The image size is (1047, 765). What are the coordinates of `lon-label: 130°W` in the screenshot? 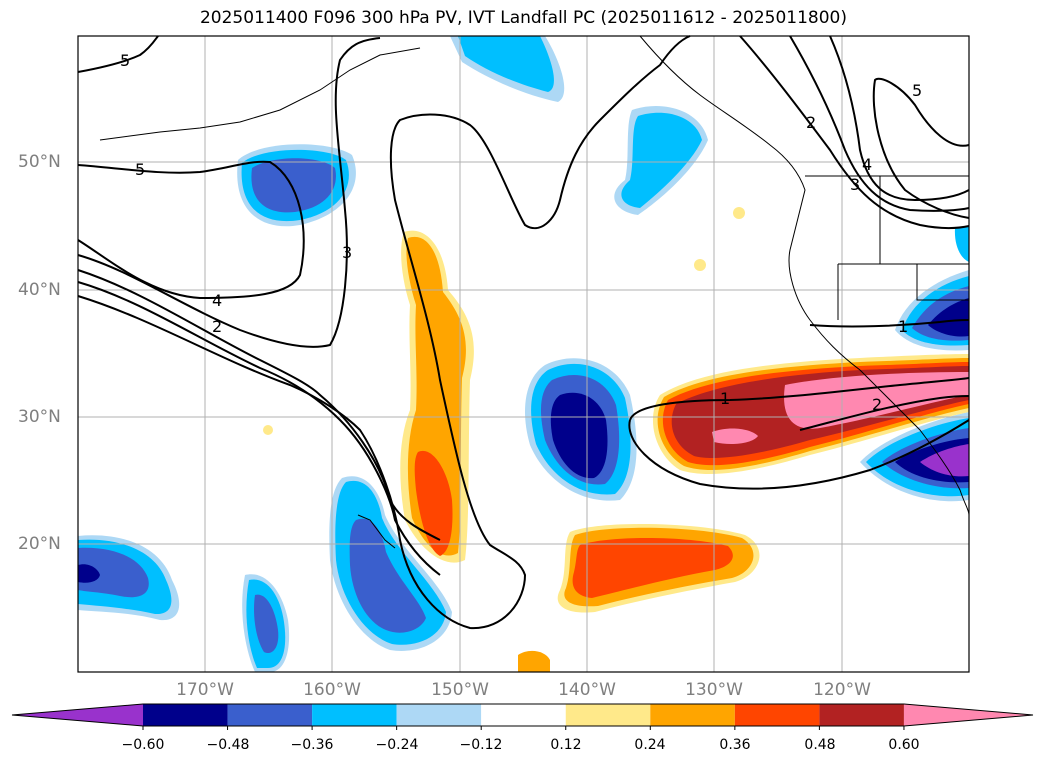 It's located at (714, 690).